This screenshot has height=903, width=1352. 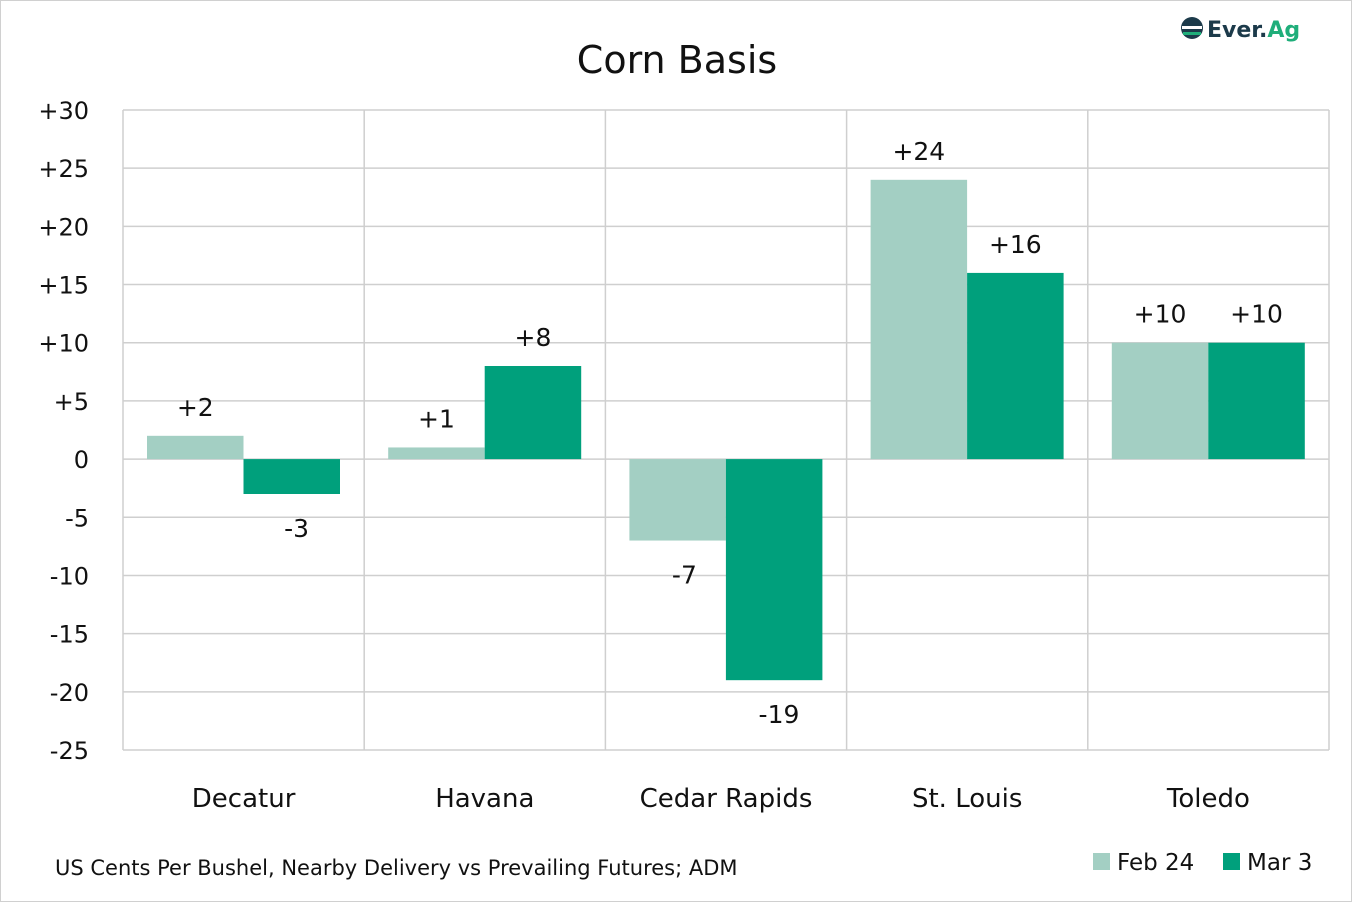 I want to click on data-label: +16, so click(x=1015, y=244).